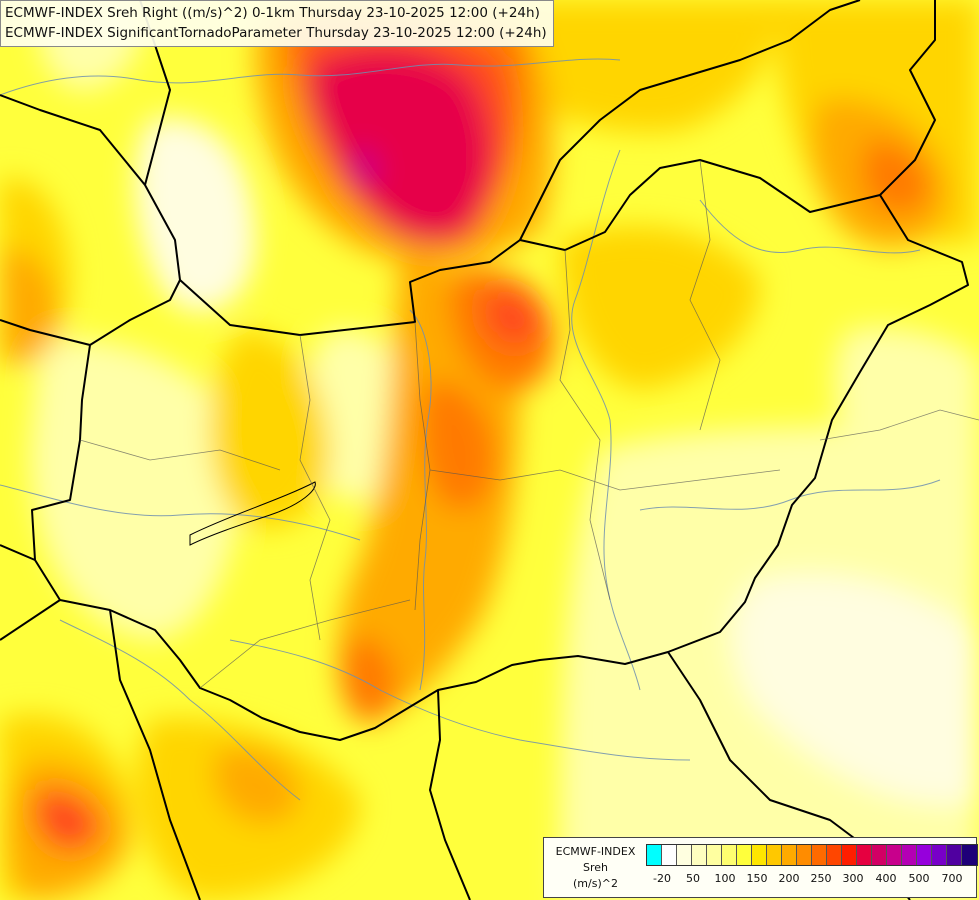 The width and height of the screenshot is (979, 900). What do you see at coordinates (45, 332) in the screenshot?
I see `border-austria` at bounding box center [45, 332].